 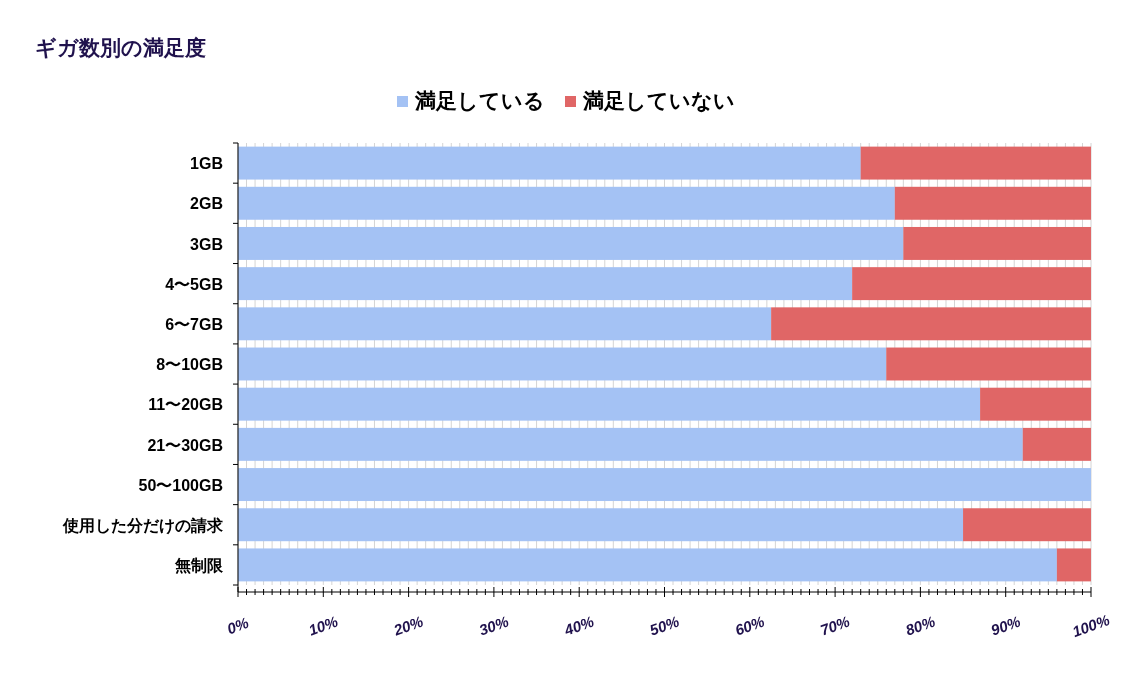 I want to click on x-tick-label: 100%, so click(x=1090, y=625).